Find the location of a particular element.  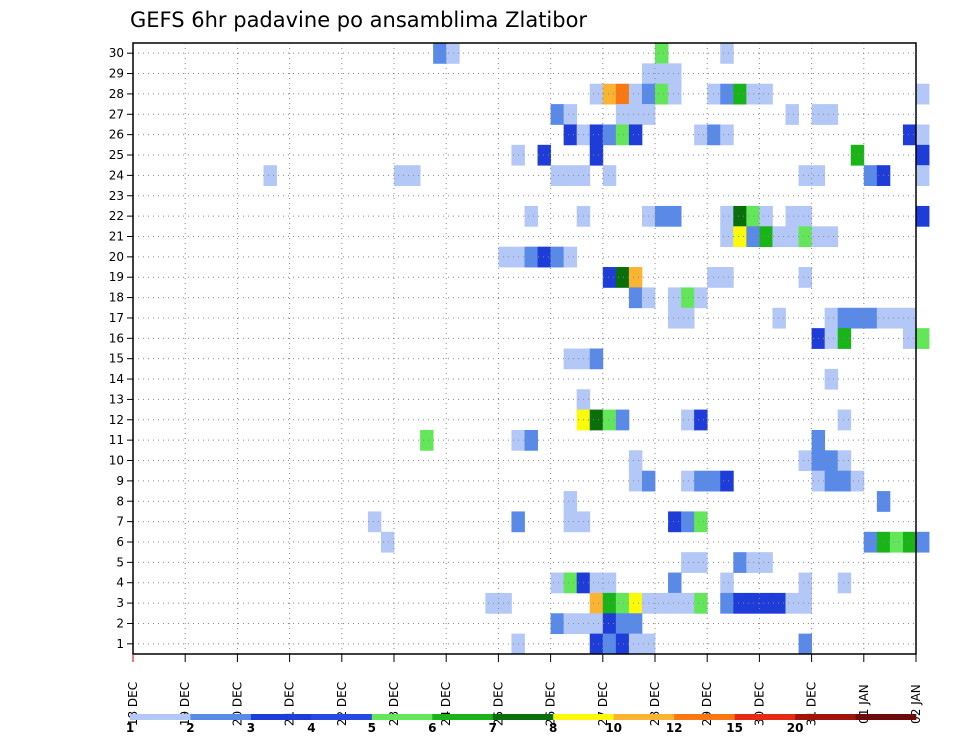

y-tick-label: 29 is located at coordinates (116, 74).